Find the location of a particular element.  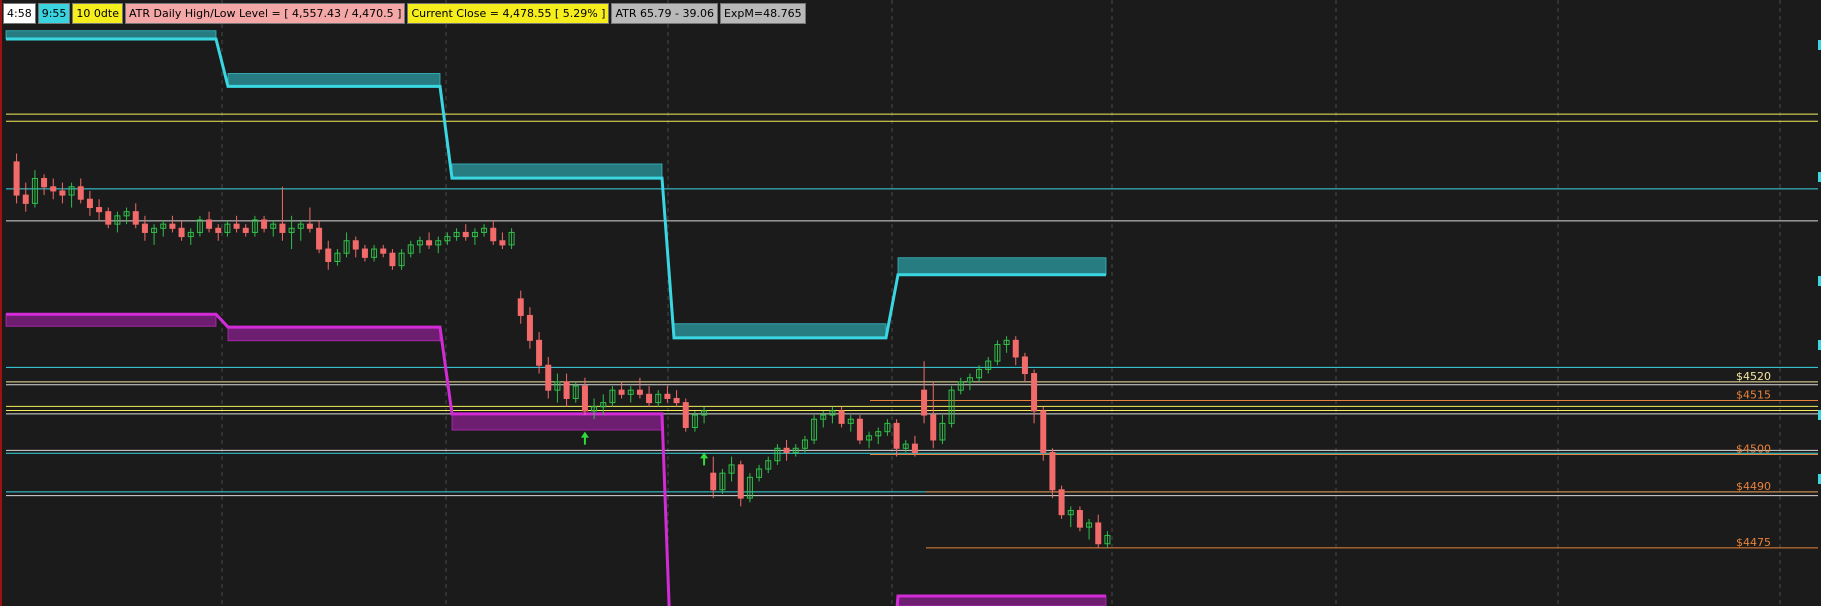

header-label-expm: ExpM=48.765 is located at coordinates (762, 13).